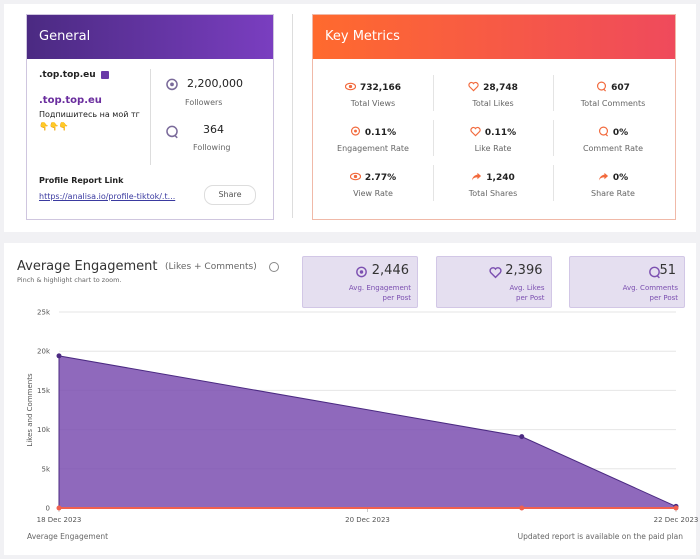 This screenshot has height=559, width=700. I want to click on metric: 0% Comment Rate, so click(613, 136).